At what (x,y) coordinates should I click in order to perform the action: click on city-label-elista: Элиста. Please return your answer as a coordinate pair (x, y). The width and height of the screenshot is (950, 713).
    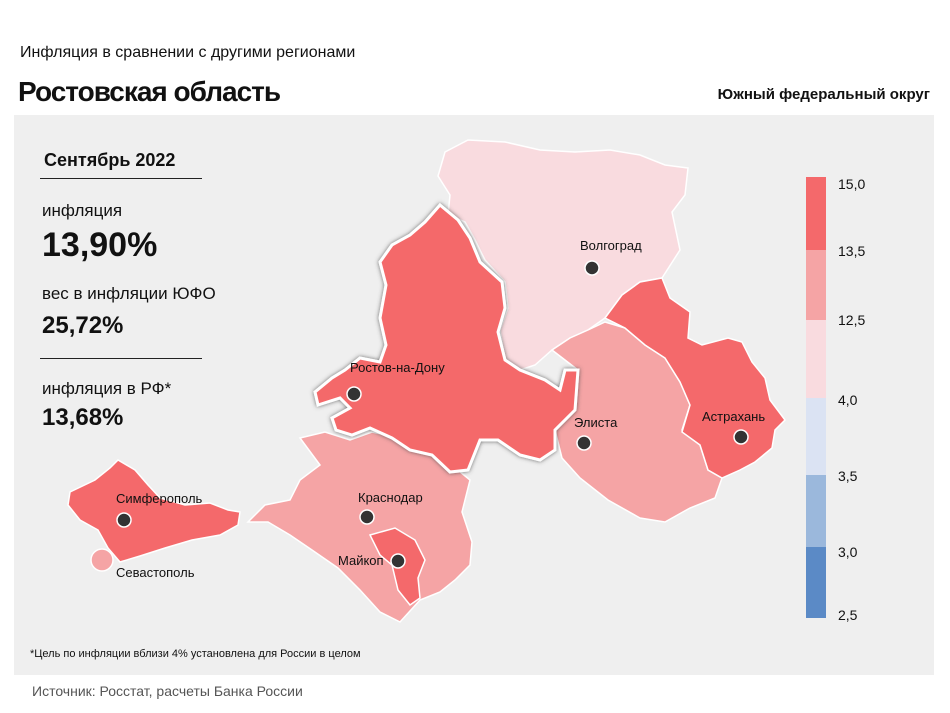
    Looking at the image, I should click on (596, 422).